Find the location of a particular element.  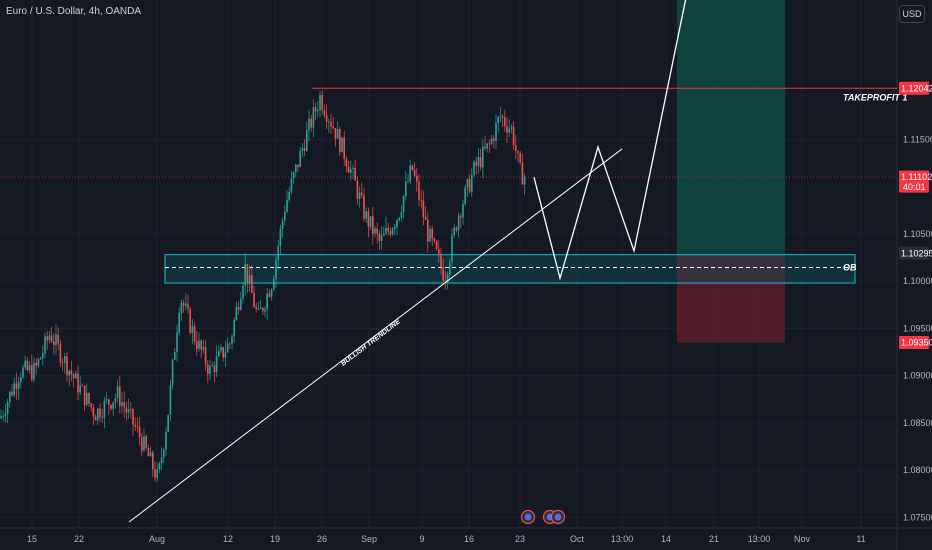

takeprofit-label: TAKEPROFIT 1 is located at coordinates (875, 97).